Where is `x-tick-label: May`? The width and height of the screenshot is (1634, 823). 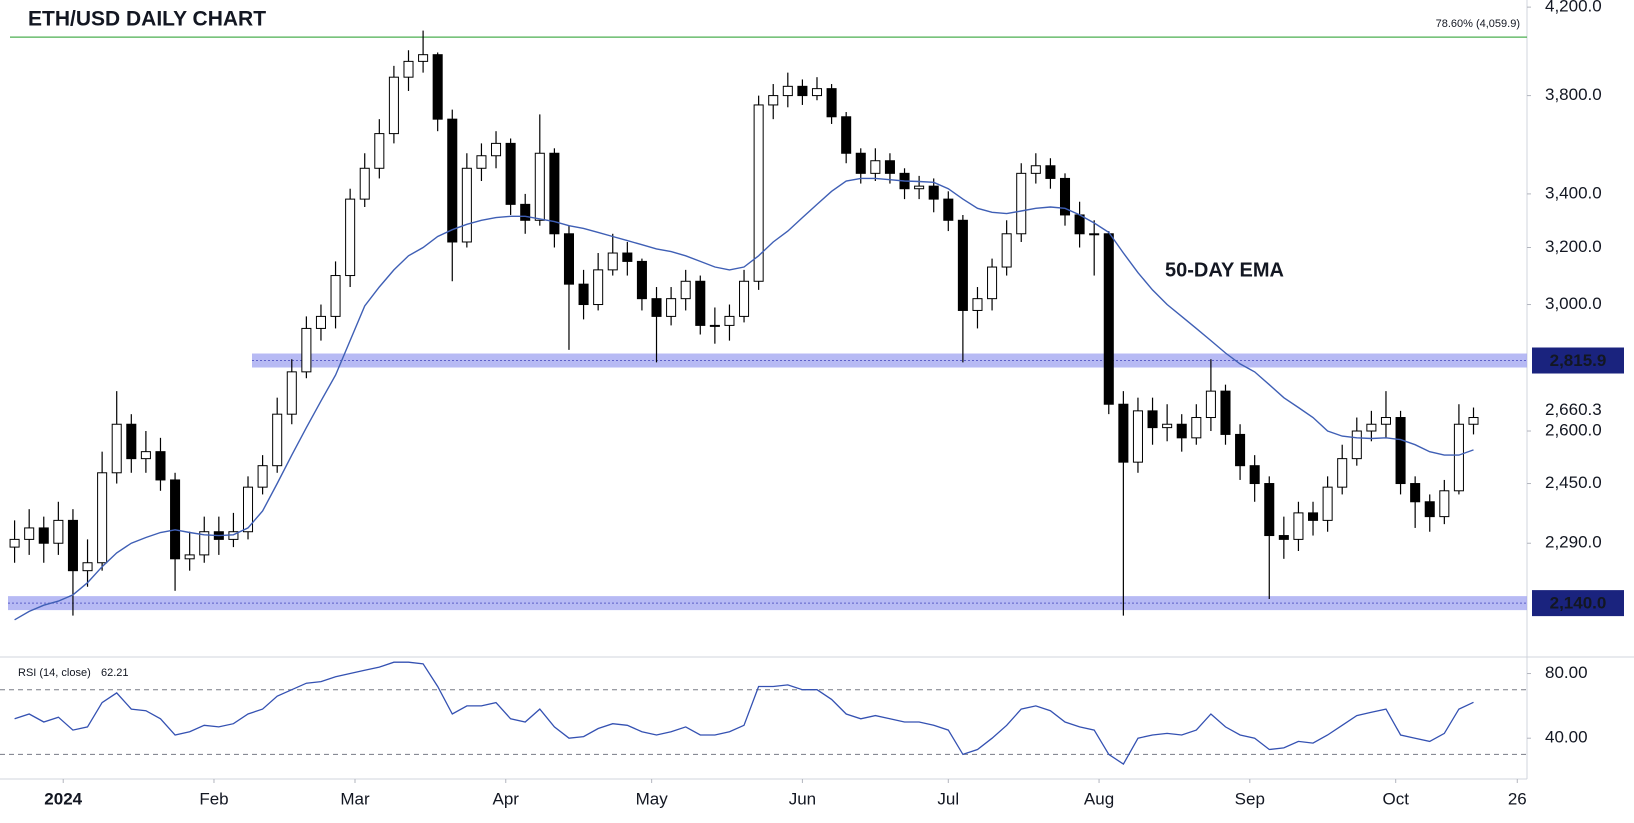 x-tick-label: May is located at coordinates (652, 798).